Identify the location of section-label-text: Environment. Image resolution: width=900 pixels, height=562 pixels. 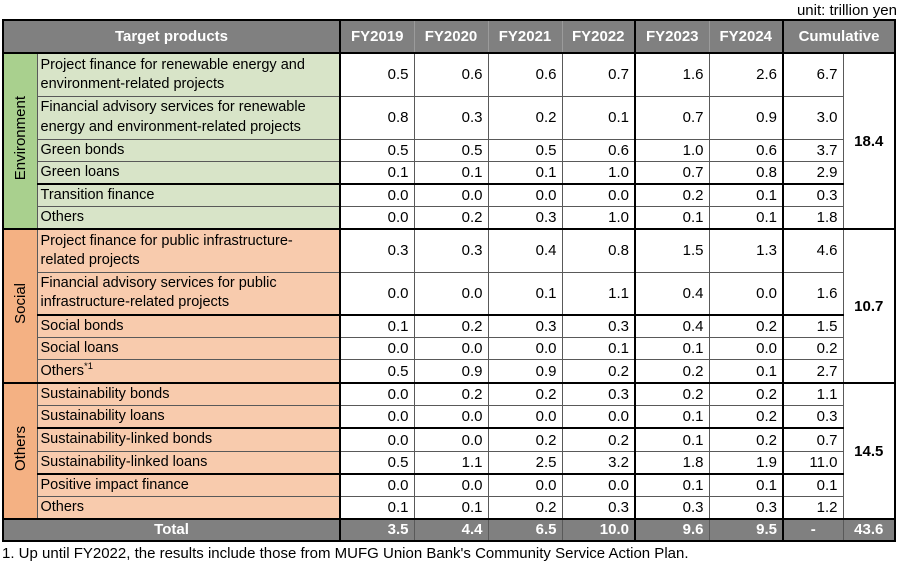
(20, 138).